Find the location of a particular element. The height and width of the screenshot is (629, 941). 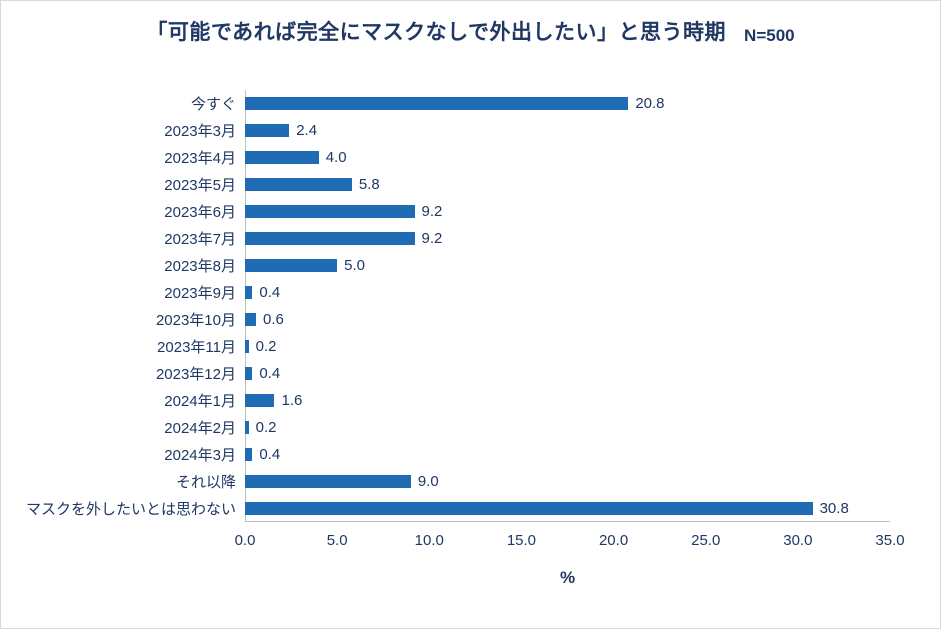

bar-row: 2023年3月 2.4 is located at coordinates (450, 130).